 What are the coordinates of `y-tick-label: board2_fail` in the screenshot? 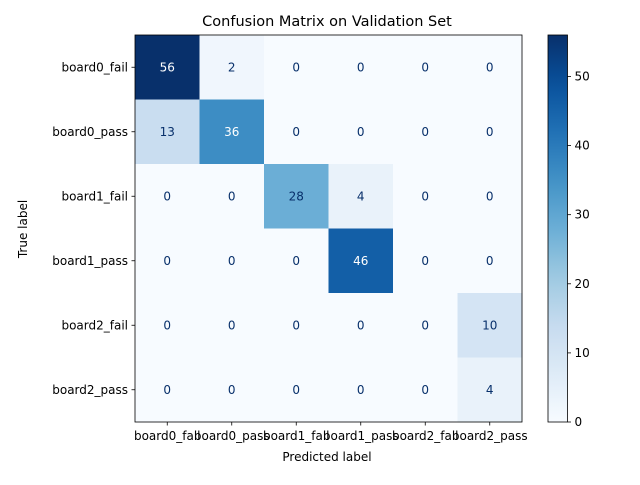 It's located at (94, 325).